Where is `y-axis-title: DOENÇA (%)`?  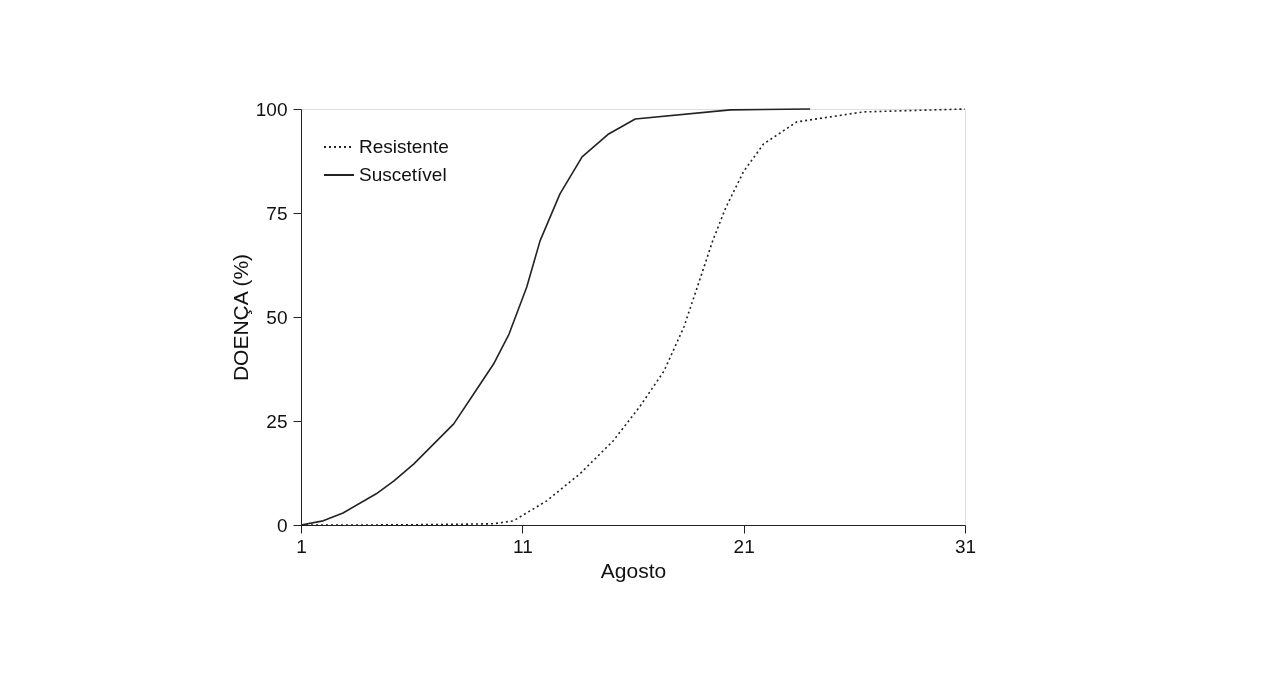
y-axis-title: DOENÇA (%) is located at coordinates (240, 317).